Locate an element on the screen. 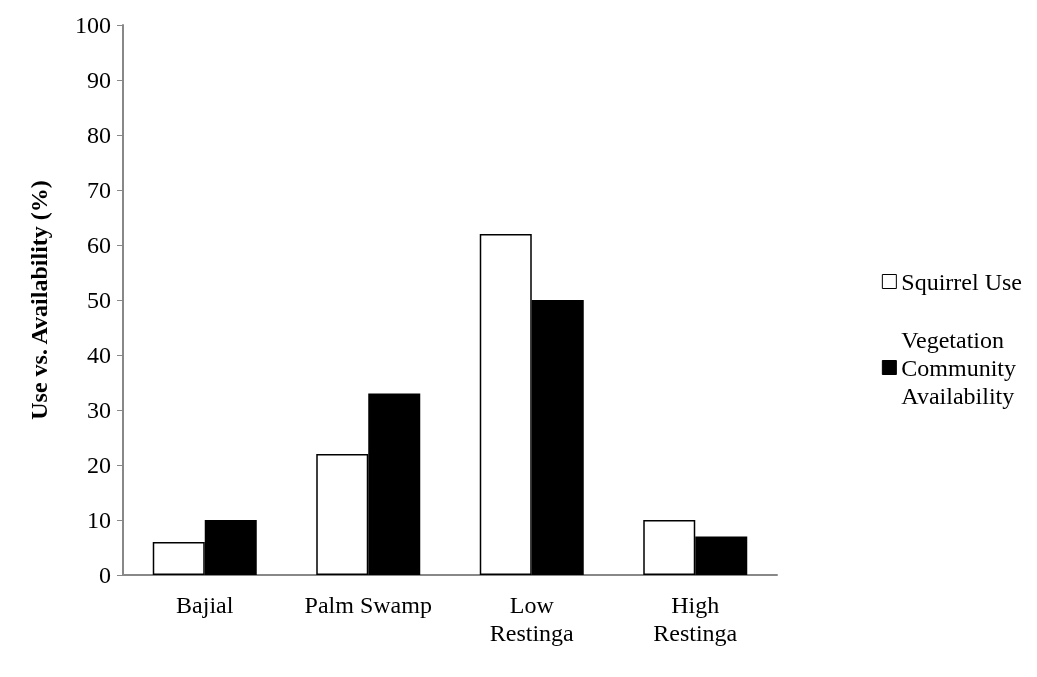 Image resolution: width=1037 pixels, height=677 pixels. y-tick-label: 0 is located at coordinates (105, 575).